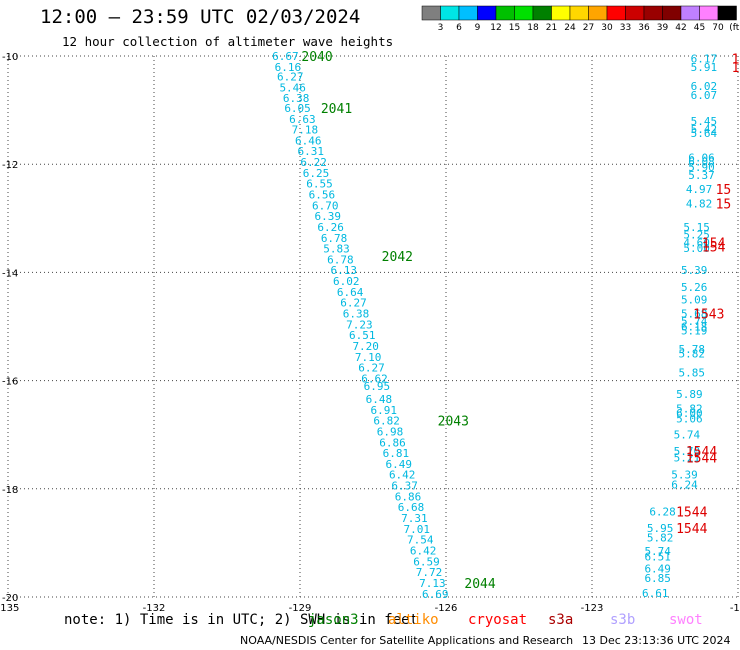 The width and height of the screenshot is (740, 650). What do you see at coordinates (551, 28) in the screenshot?
I see `colorbar-label: 21` at bounding box center [551, 28].